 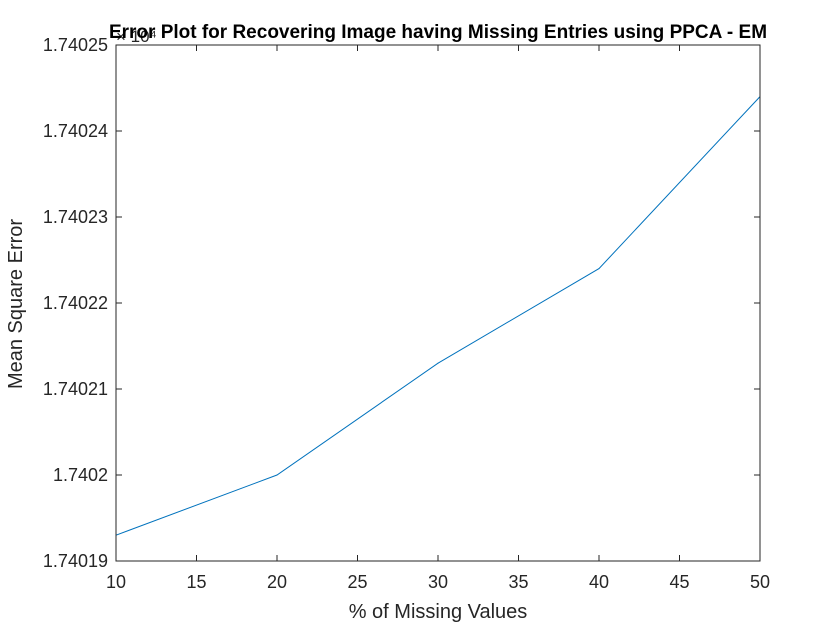 What do you see at coordinates (518, 582) in the screenshot?
I see `x-tick-label: 35` at bounding box center [518, 582].